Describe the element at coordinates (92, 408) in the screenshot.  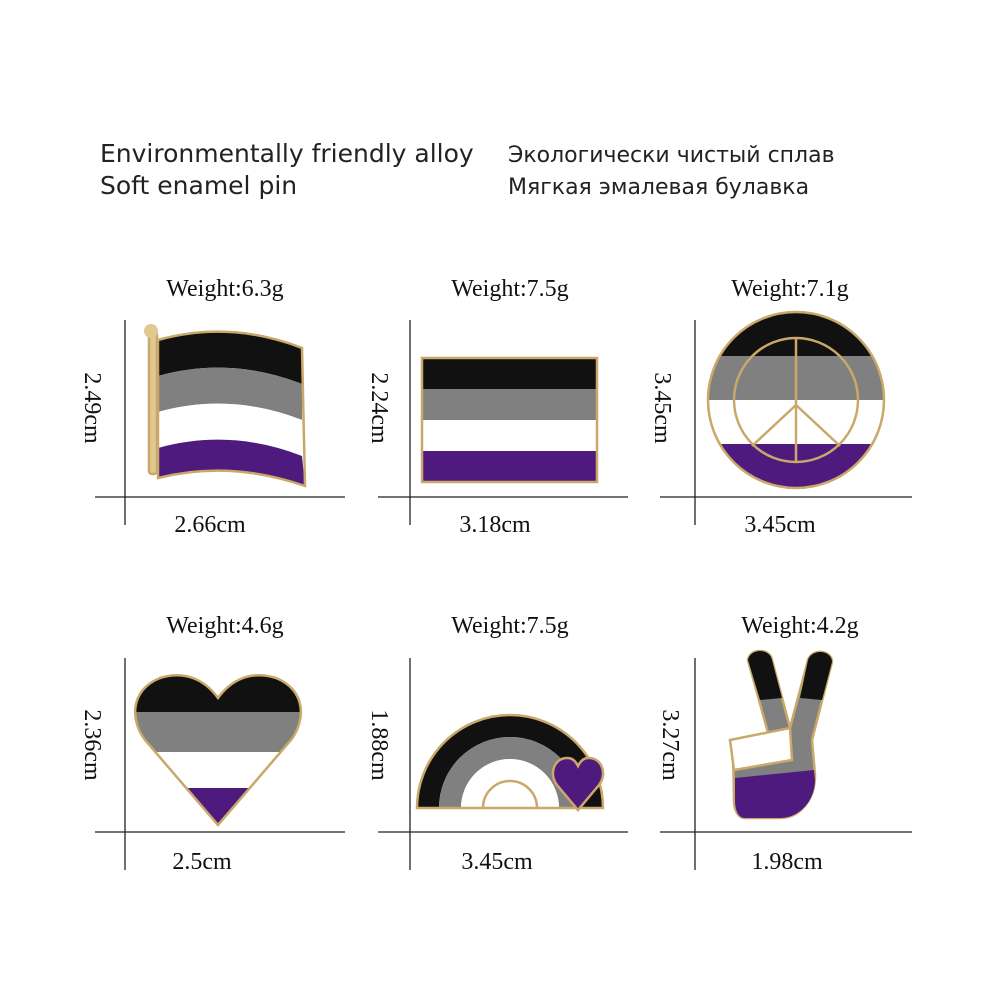
I see `height-label: 2.49cm` at that location.